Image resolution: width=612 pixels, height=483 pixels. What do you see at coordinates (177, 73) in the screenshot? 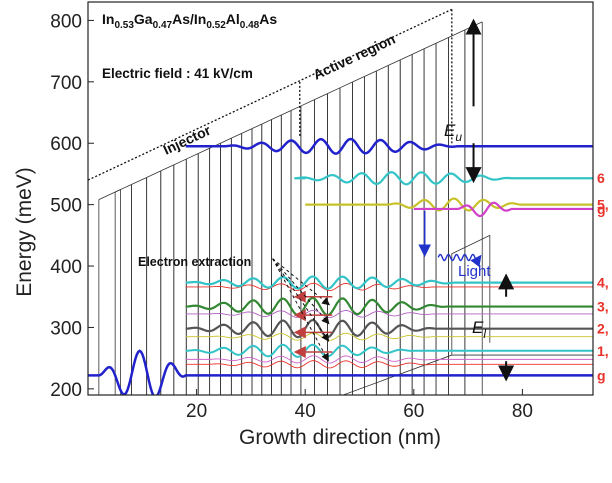
I see `electric-field-label: Electric field : 41 kV/cm` at bounding box center [177, 73].